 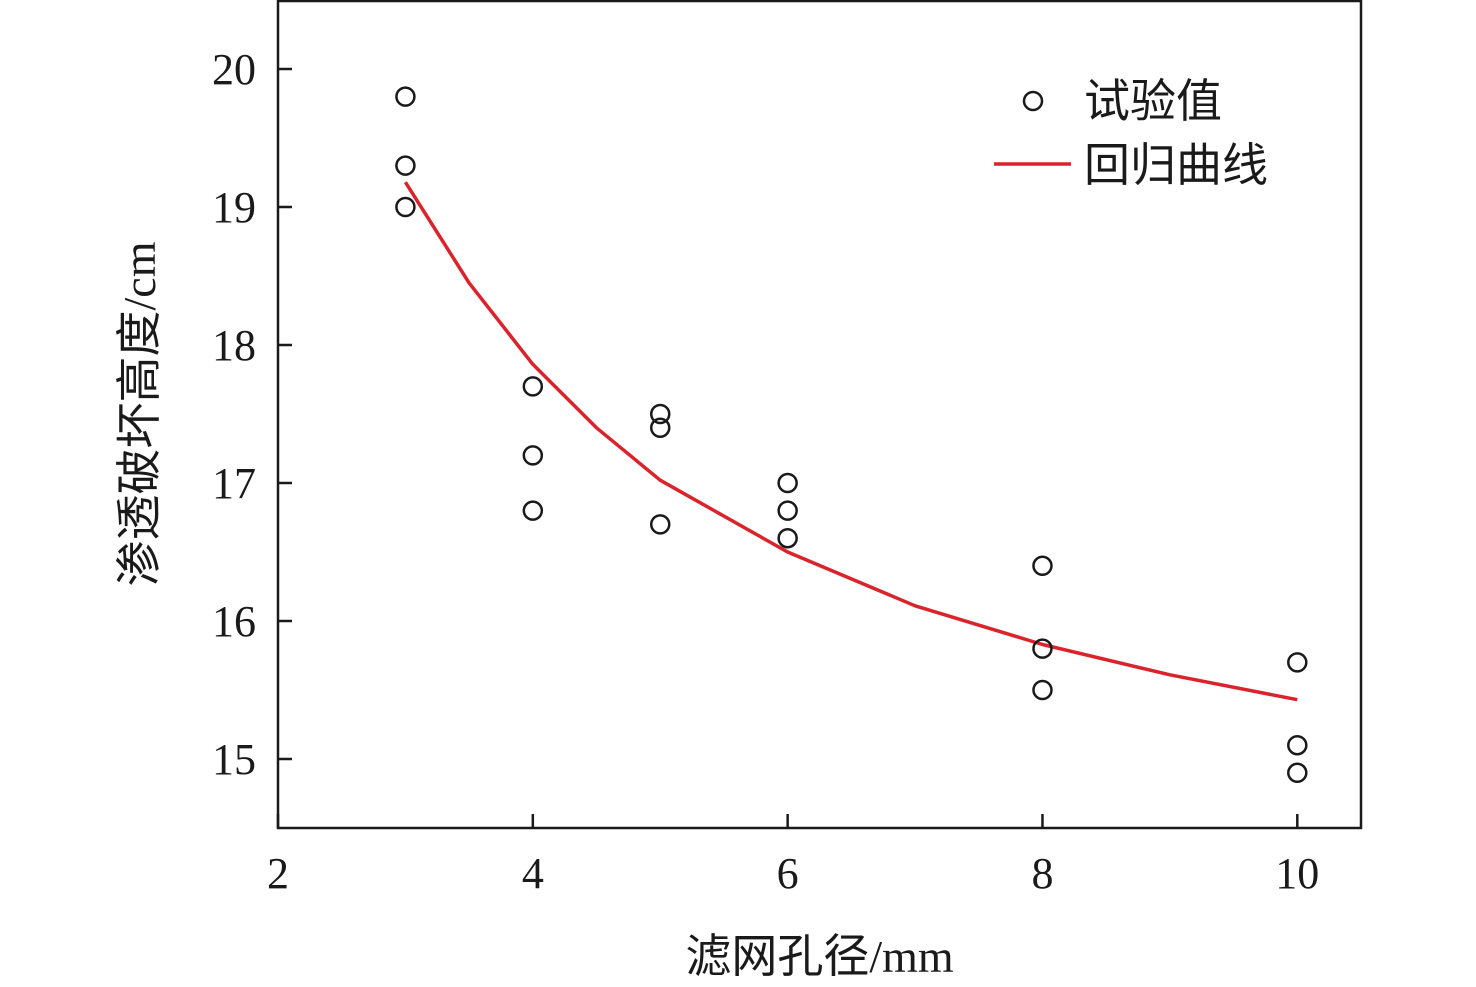 What do you see at coordinates (1297, 873) in the screenshot?
I see `x-tick-label: 10` at bounding box center [1297, 873].